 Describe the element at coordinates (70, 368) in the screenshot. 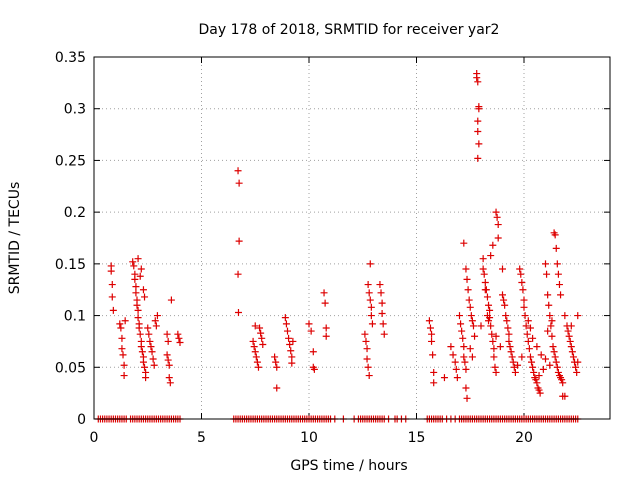

I see `y-tick-label: 0.05` at that location.